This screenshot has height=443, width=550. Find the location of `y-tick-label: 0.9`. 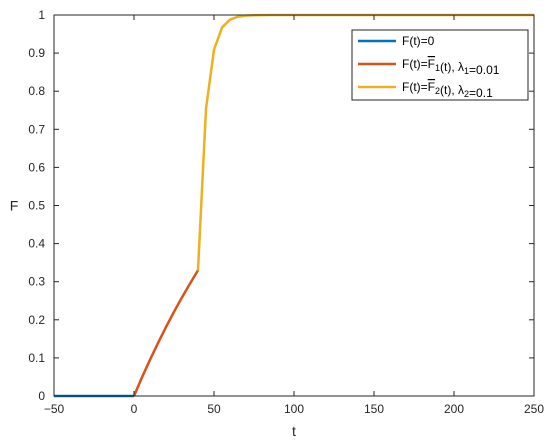

y-tick-label: 0.9 is located at coordinates (36, 53).